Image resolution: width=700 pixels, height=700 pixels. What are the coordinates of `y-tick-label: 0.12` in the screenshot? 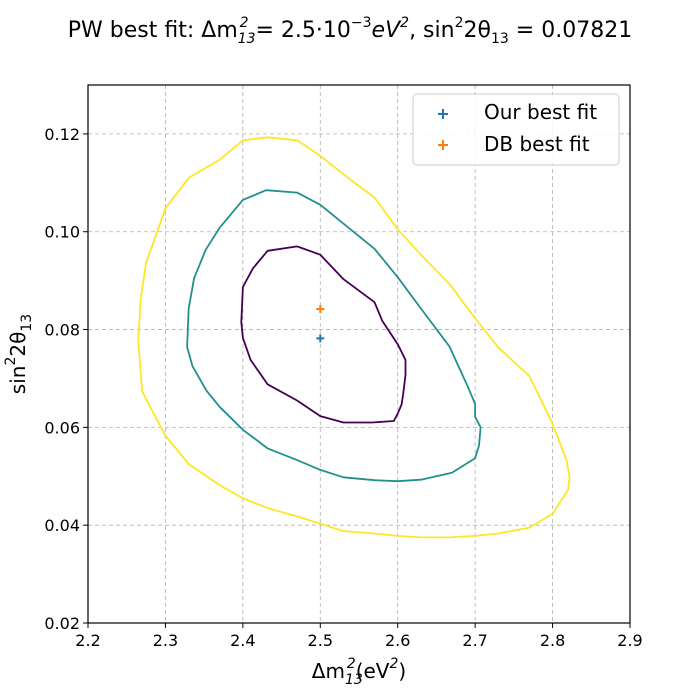 It's located at (62, 134).